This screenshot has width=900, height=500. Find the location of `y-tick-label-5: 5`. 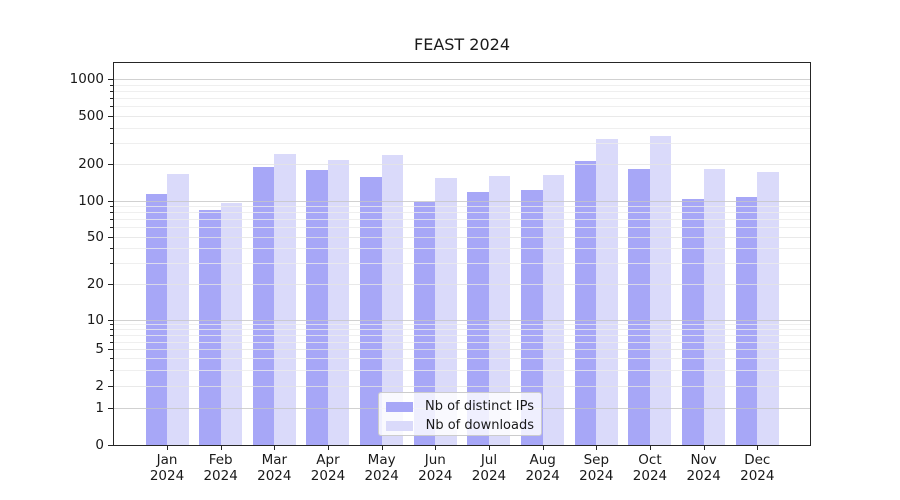

y-tick-label-5: 5 is located at coordinates (99, 349).